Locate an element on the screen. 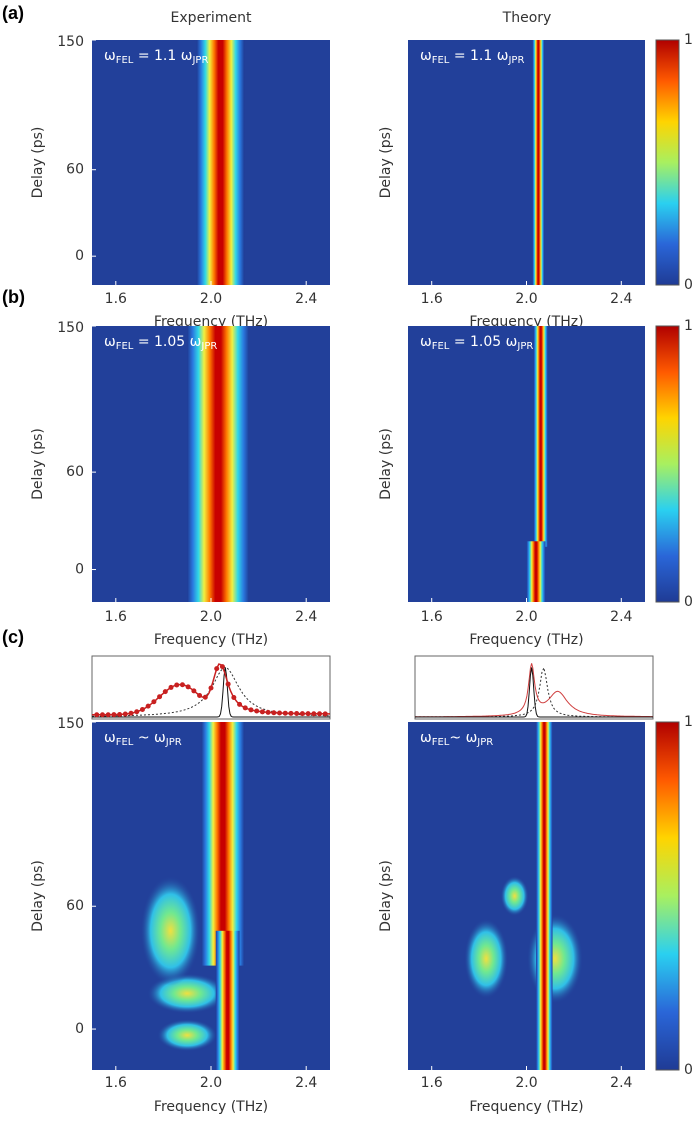  annotation: ωFEL = 1.05 ωJPR is located at coordinates (160, 343).